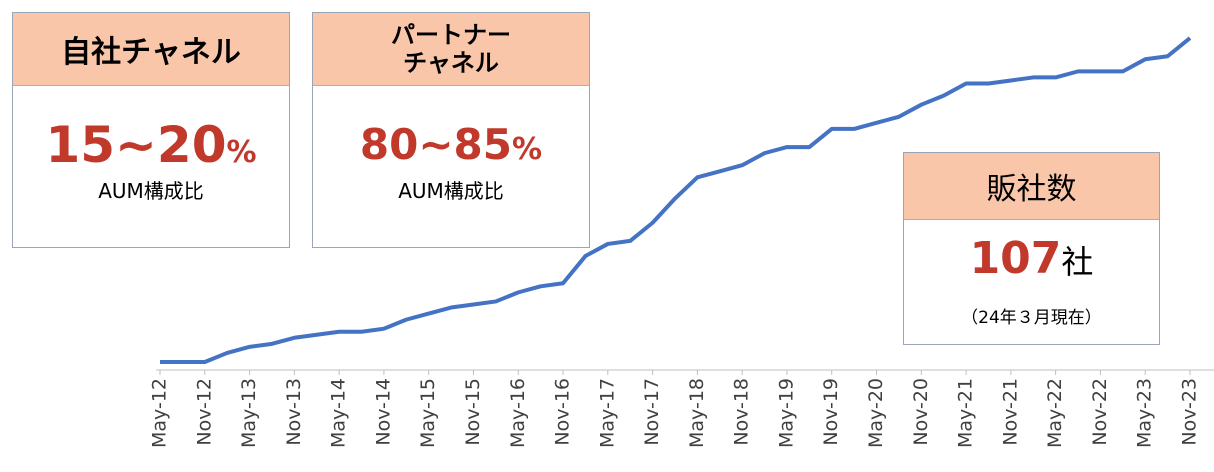 The height and width of the screenshot is (472, 1214). I want to click on x-tick-label: May-12, so click(160, 413).